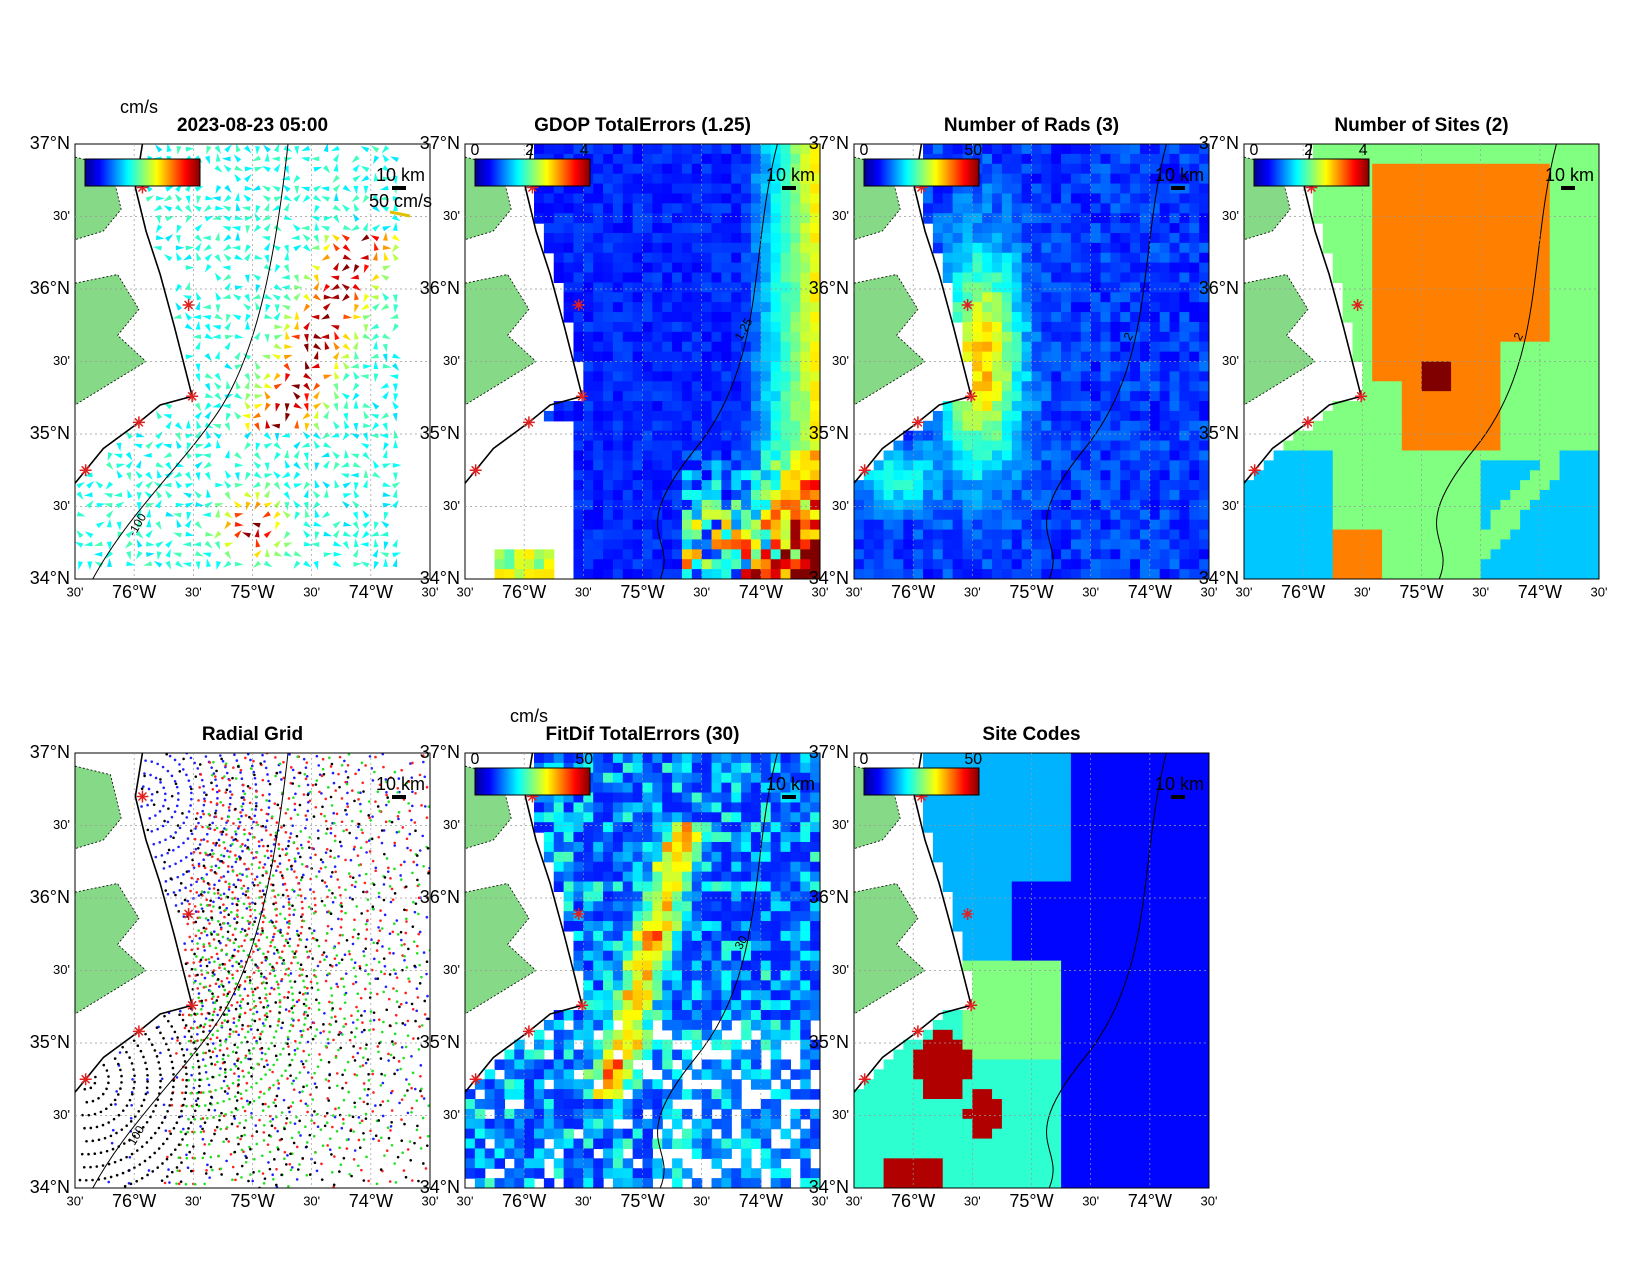 The image size is (1650, 1275). What do you see at coordinates (971, 396) in the screenshot?
I see `radar-site` at bounding box center [971, 396].